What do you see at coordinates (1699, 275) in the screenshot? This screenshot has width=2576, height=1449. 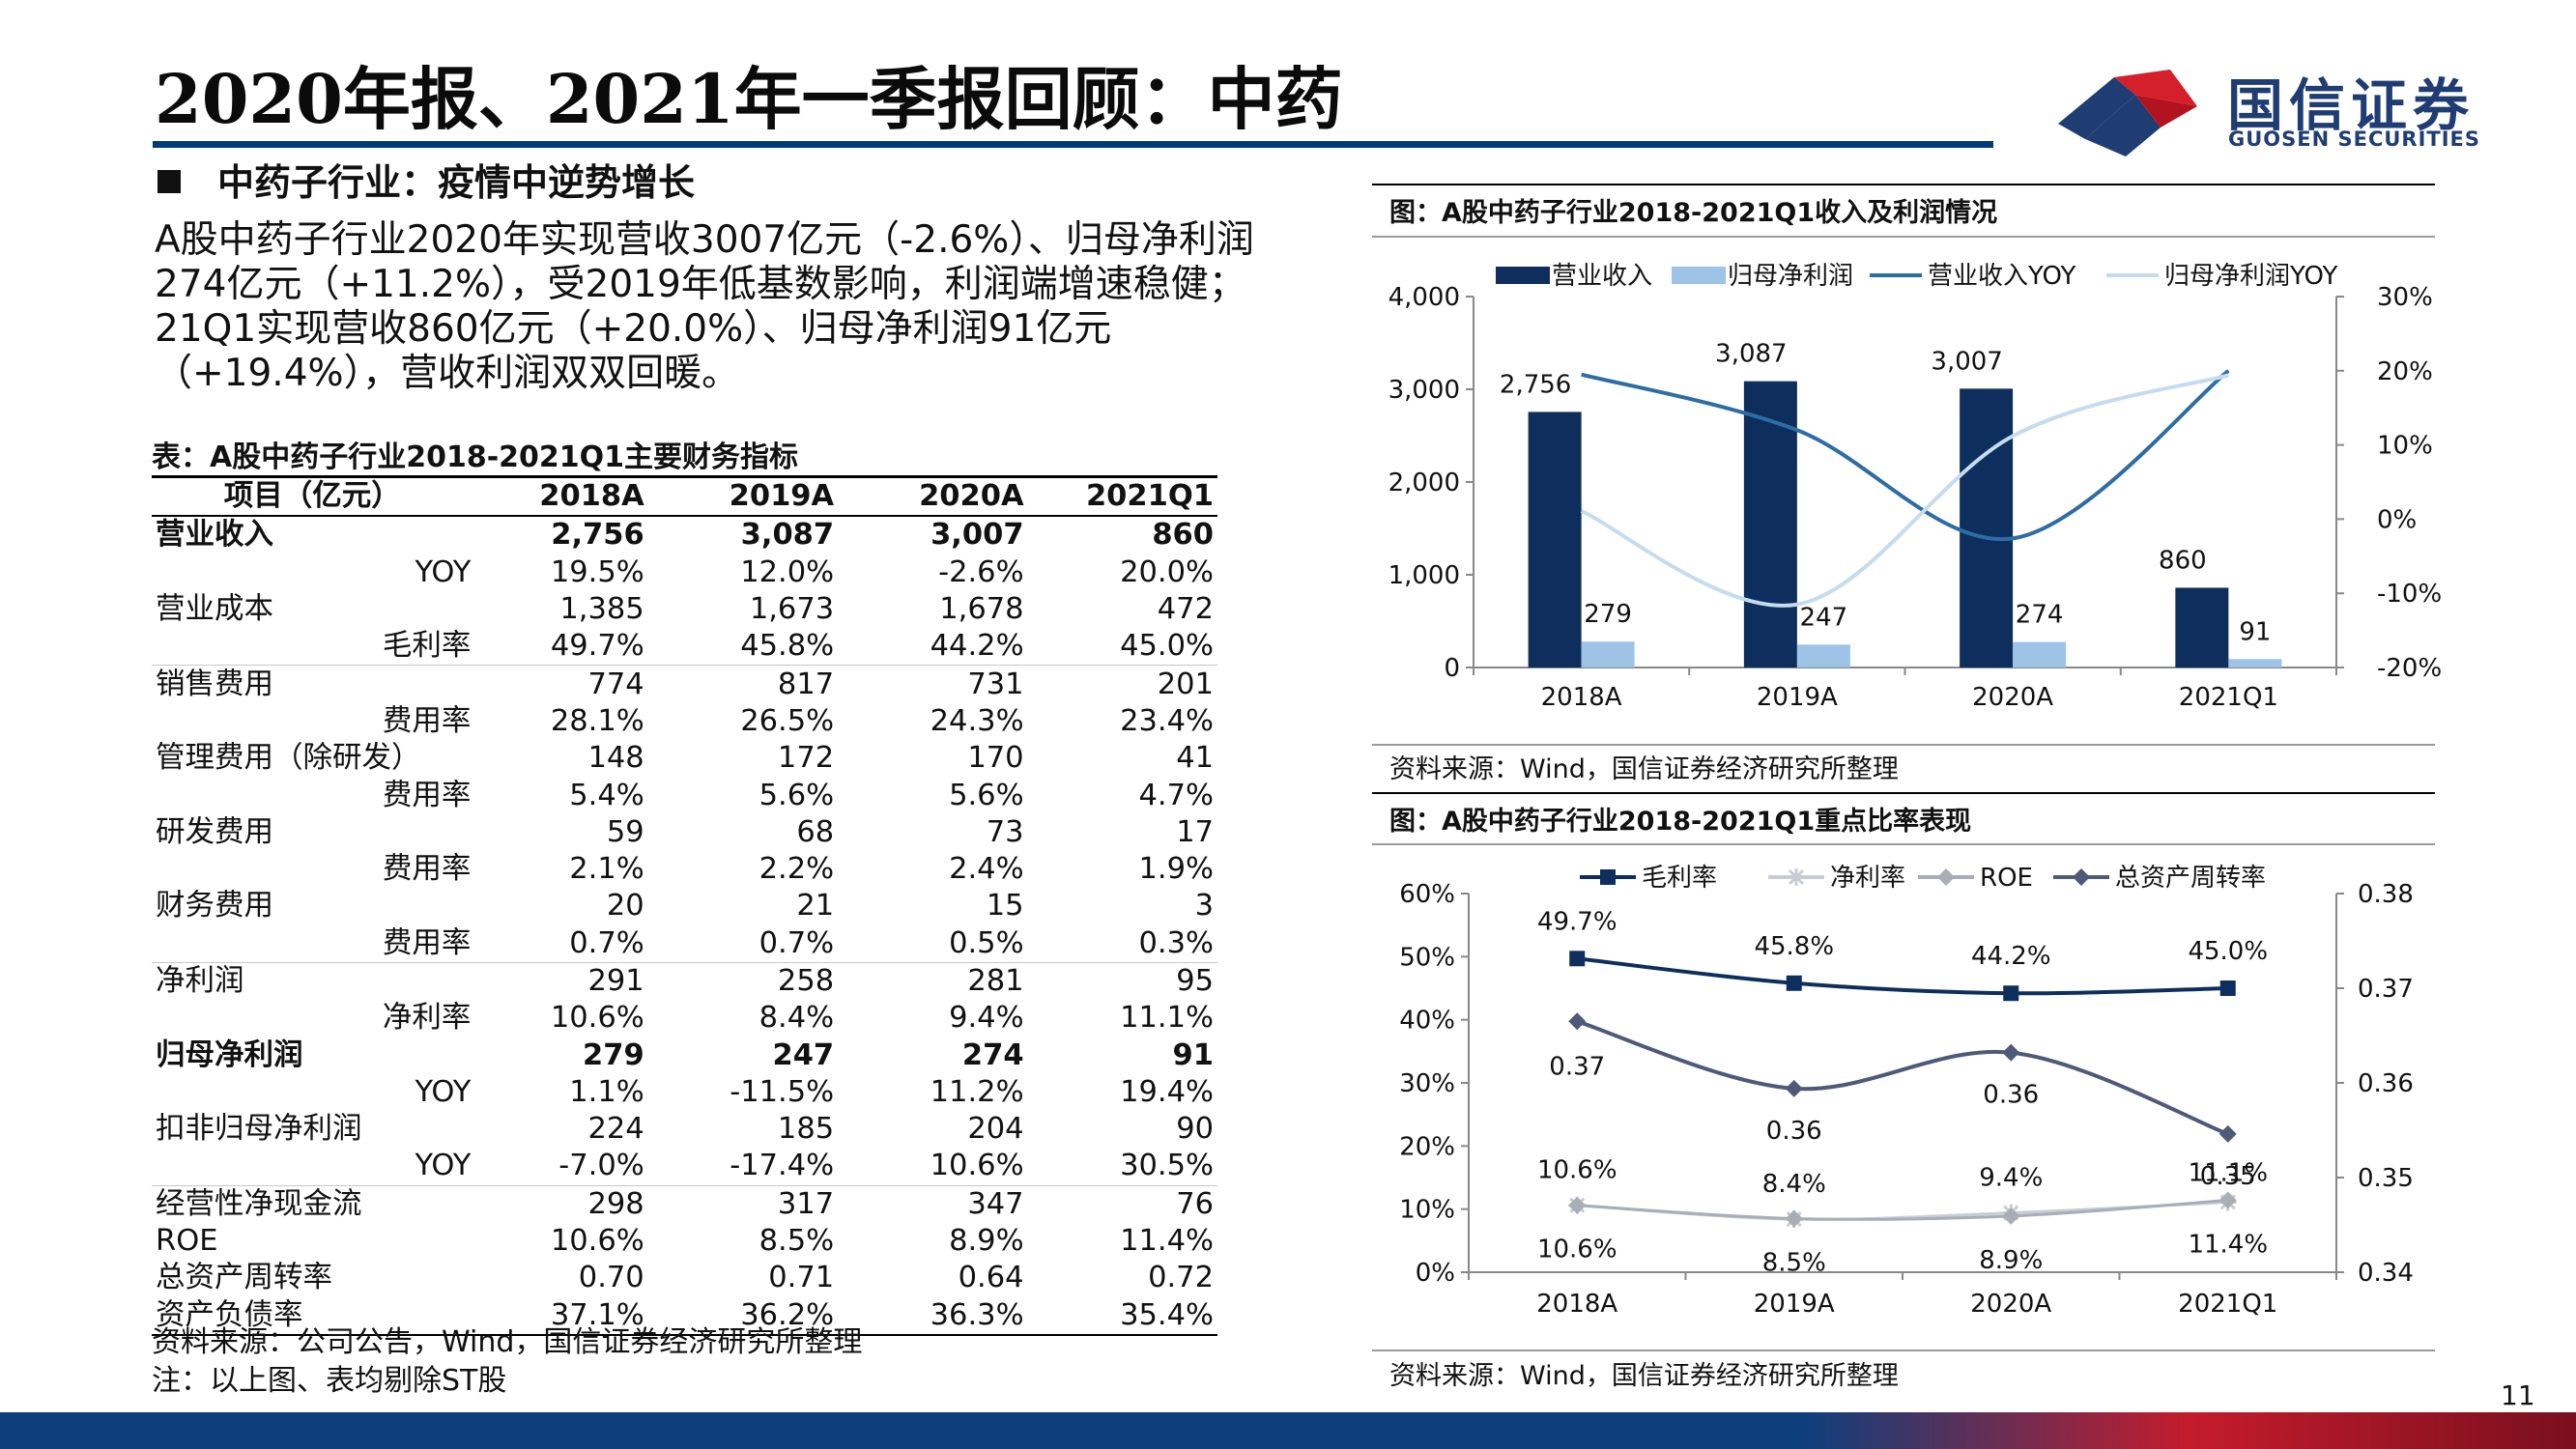 I see `legend-swatch` at bounding box center [1699, 275].